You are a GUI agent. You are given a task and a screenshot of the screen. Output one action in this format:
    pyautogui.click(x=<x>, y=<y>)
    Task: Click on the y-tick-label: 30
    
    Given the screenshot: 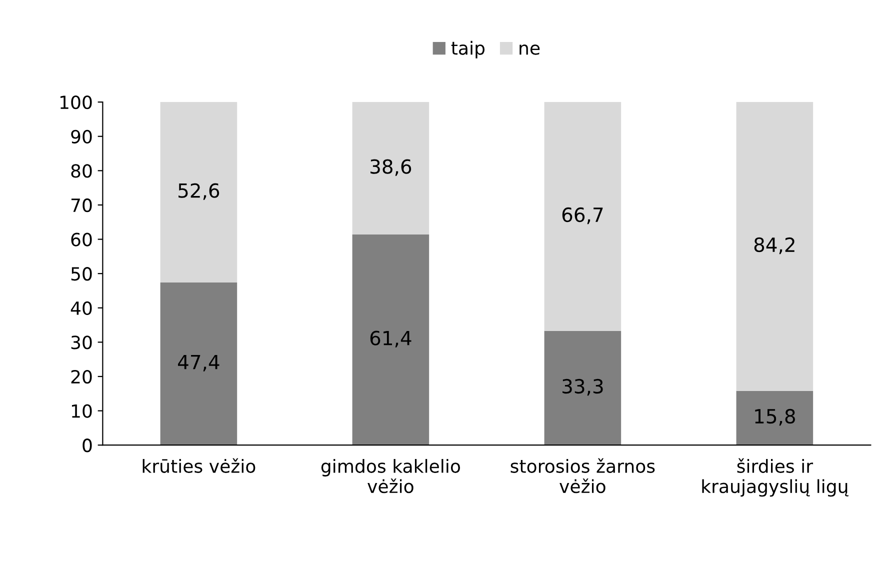 What is the action you would take?
    pyautogui.click(x=81, y=343)
    